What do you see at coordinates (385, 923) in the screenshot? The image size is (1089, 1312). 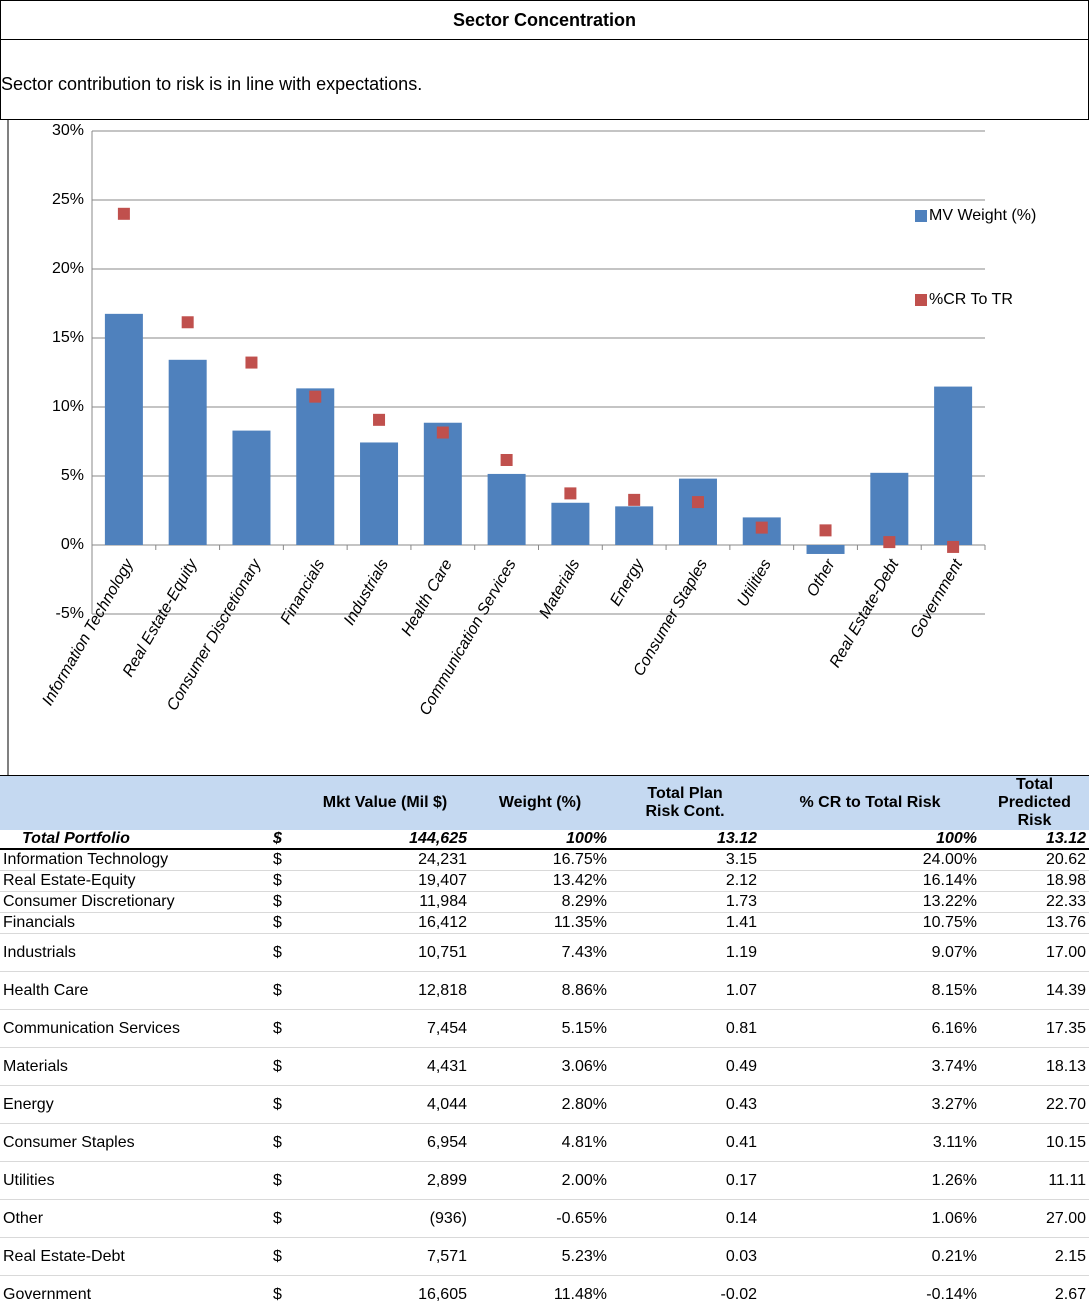 I see `cell: 16,412` at bounding box center [385, 923].